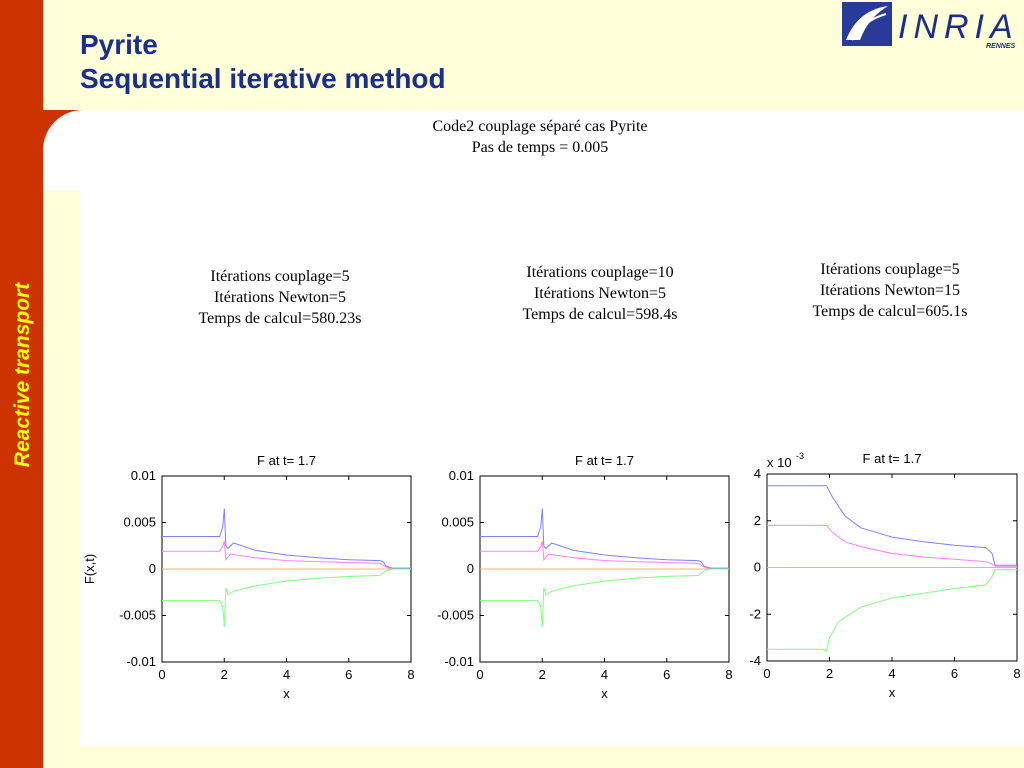  What do you see at coordinates (137, 615) in the screenshot?
I see `plot-1-ytick-label: -0.005` at bounding box center [137, 615].